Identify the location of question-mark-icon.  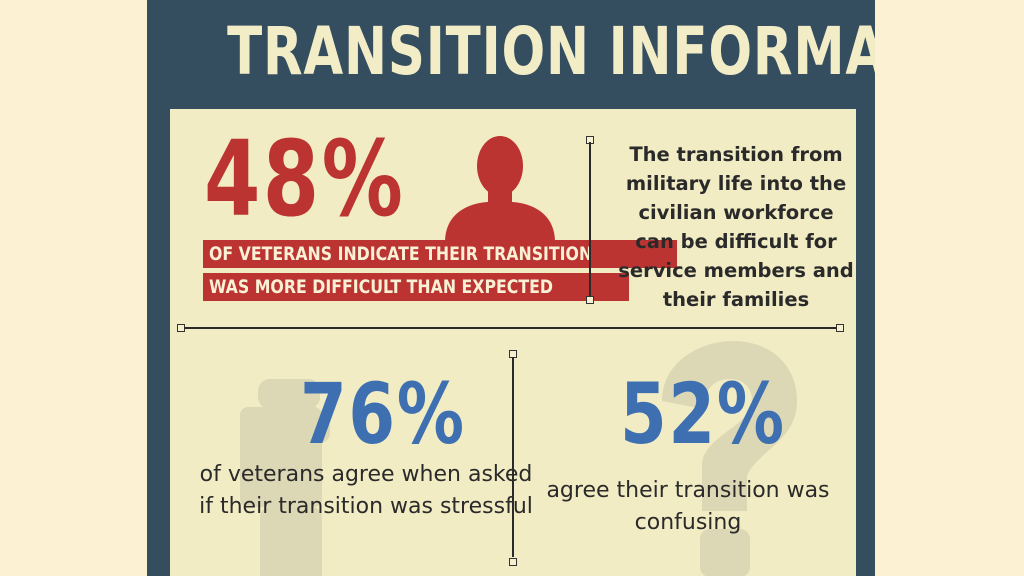
(729, 458).